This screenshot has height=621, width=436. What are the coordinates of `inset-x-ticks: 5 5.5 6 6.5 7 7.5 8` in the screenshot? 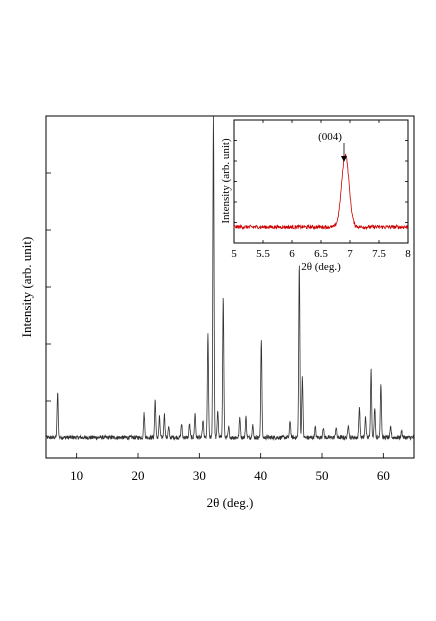 It's located at (321, 190).